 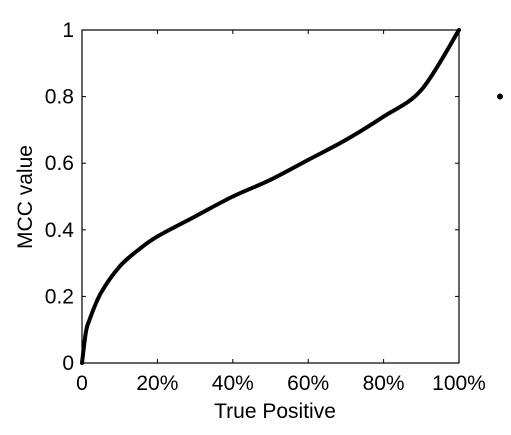 What do you see at coordinates (60, 230) in the screenshot?
I see `y-tick-label: 0.4` at bounding box center [60, 230].